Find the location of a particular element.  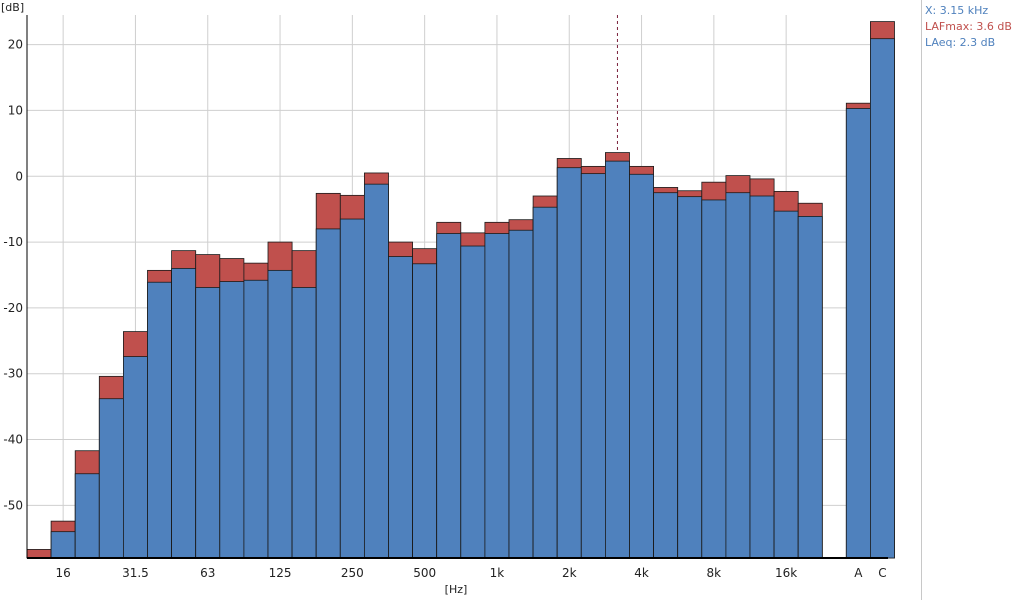

x-tick-label: 16k is located at coordinates (786, 573).